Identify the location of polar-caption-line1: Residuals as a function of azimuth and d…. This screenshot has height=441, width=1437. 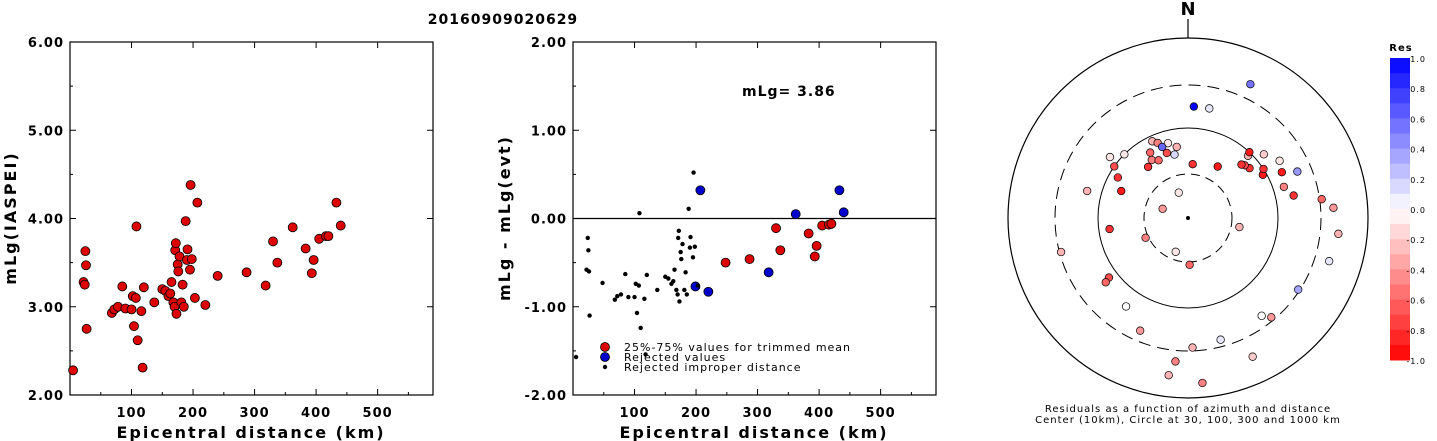
(1188, 409).